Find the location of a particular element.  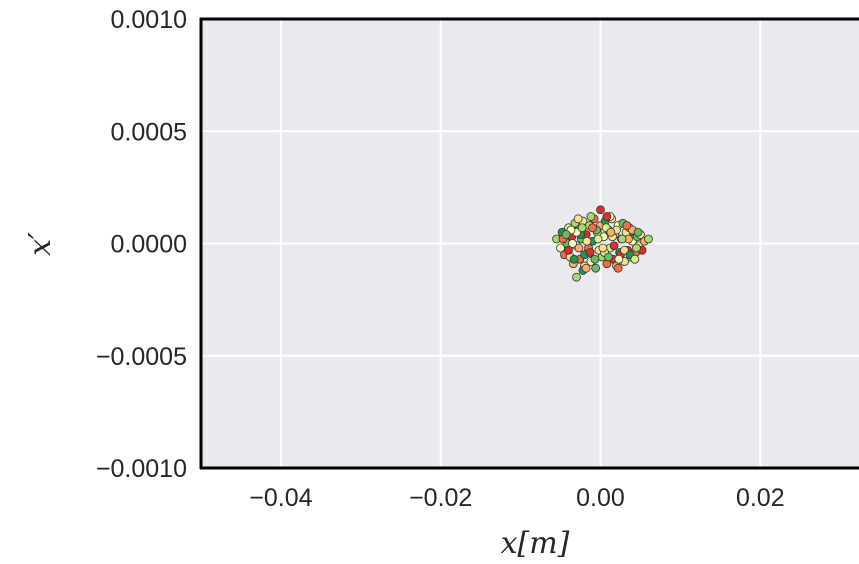

x-tick-label: 0.02 is located at coordinates (760, 498).